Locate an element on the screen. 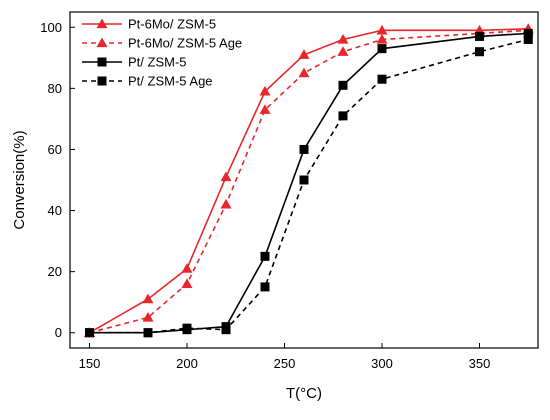 This screenshot has height=420, width=550. x-tick-label: 250 is located at coordinates (285, 363).